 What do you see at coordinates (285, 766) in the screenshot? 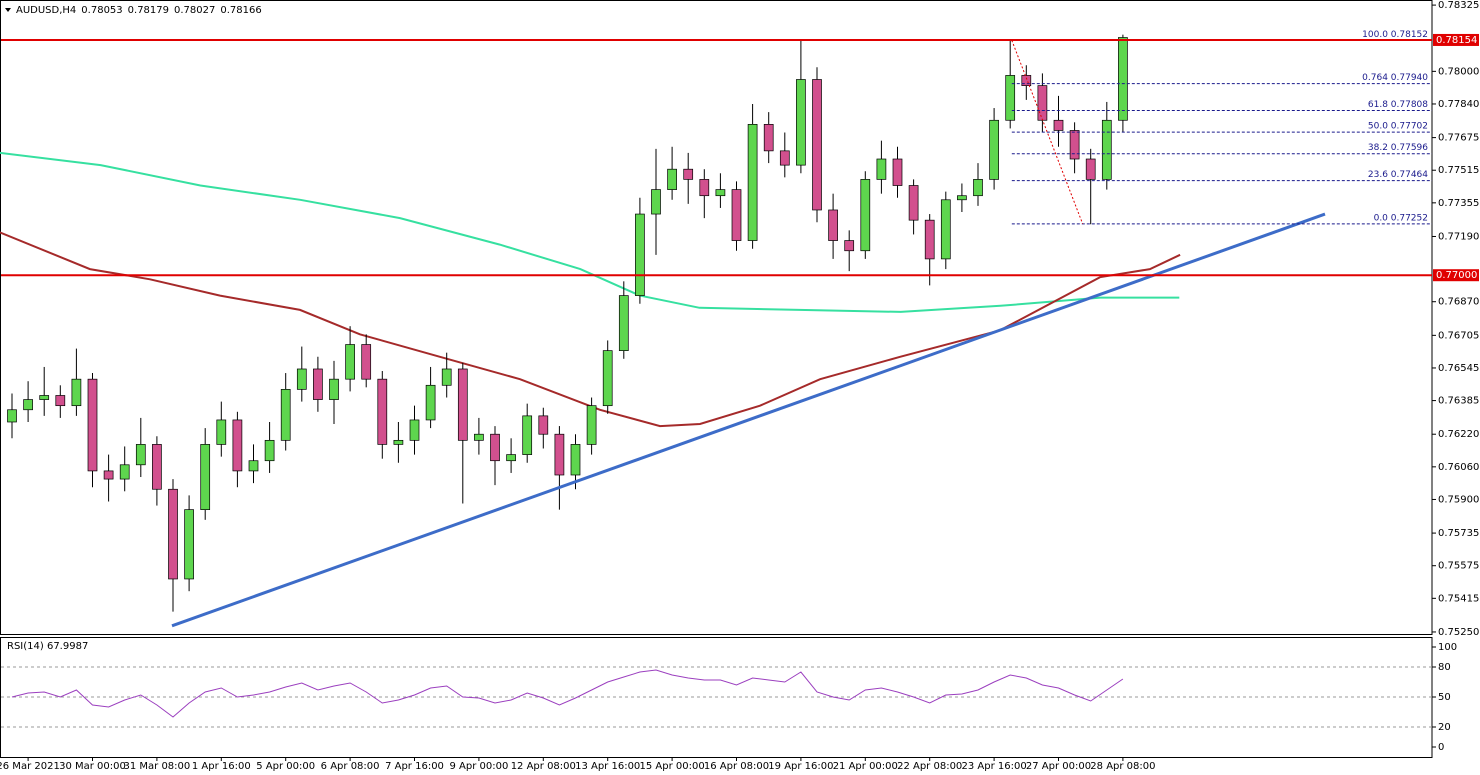
I see `x-tick-label: 5 Apr 00:00` at bounding box center [285, 766].